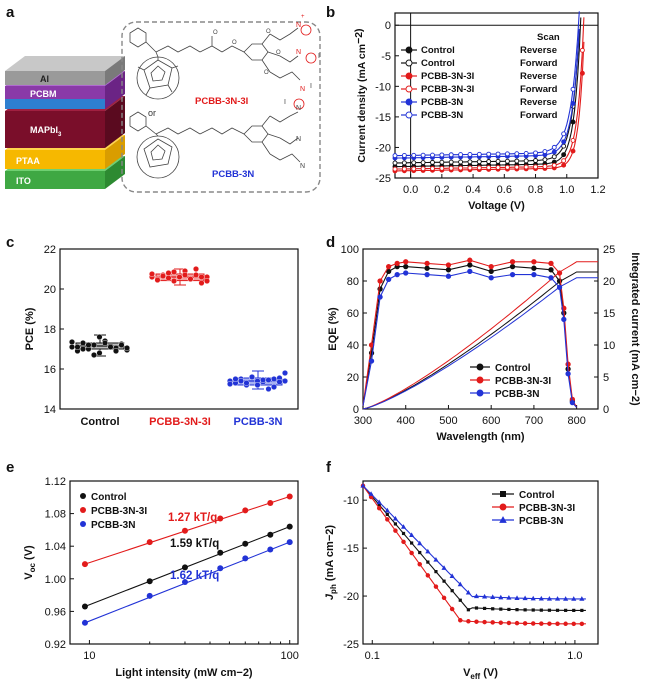 This screenshot has width=647, height=685. What do you see at coordinates (194, 544) in the screenshot?
I see `slope-label: 1.59 kT/q` at bounding box center [194, 544].